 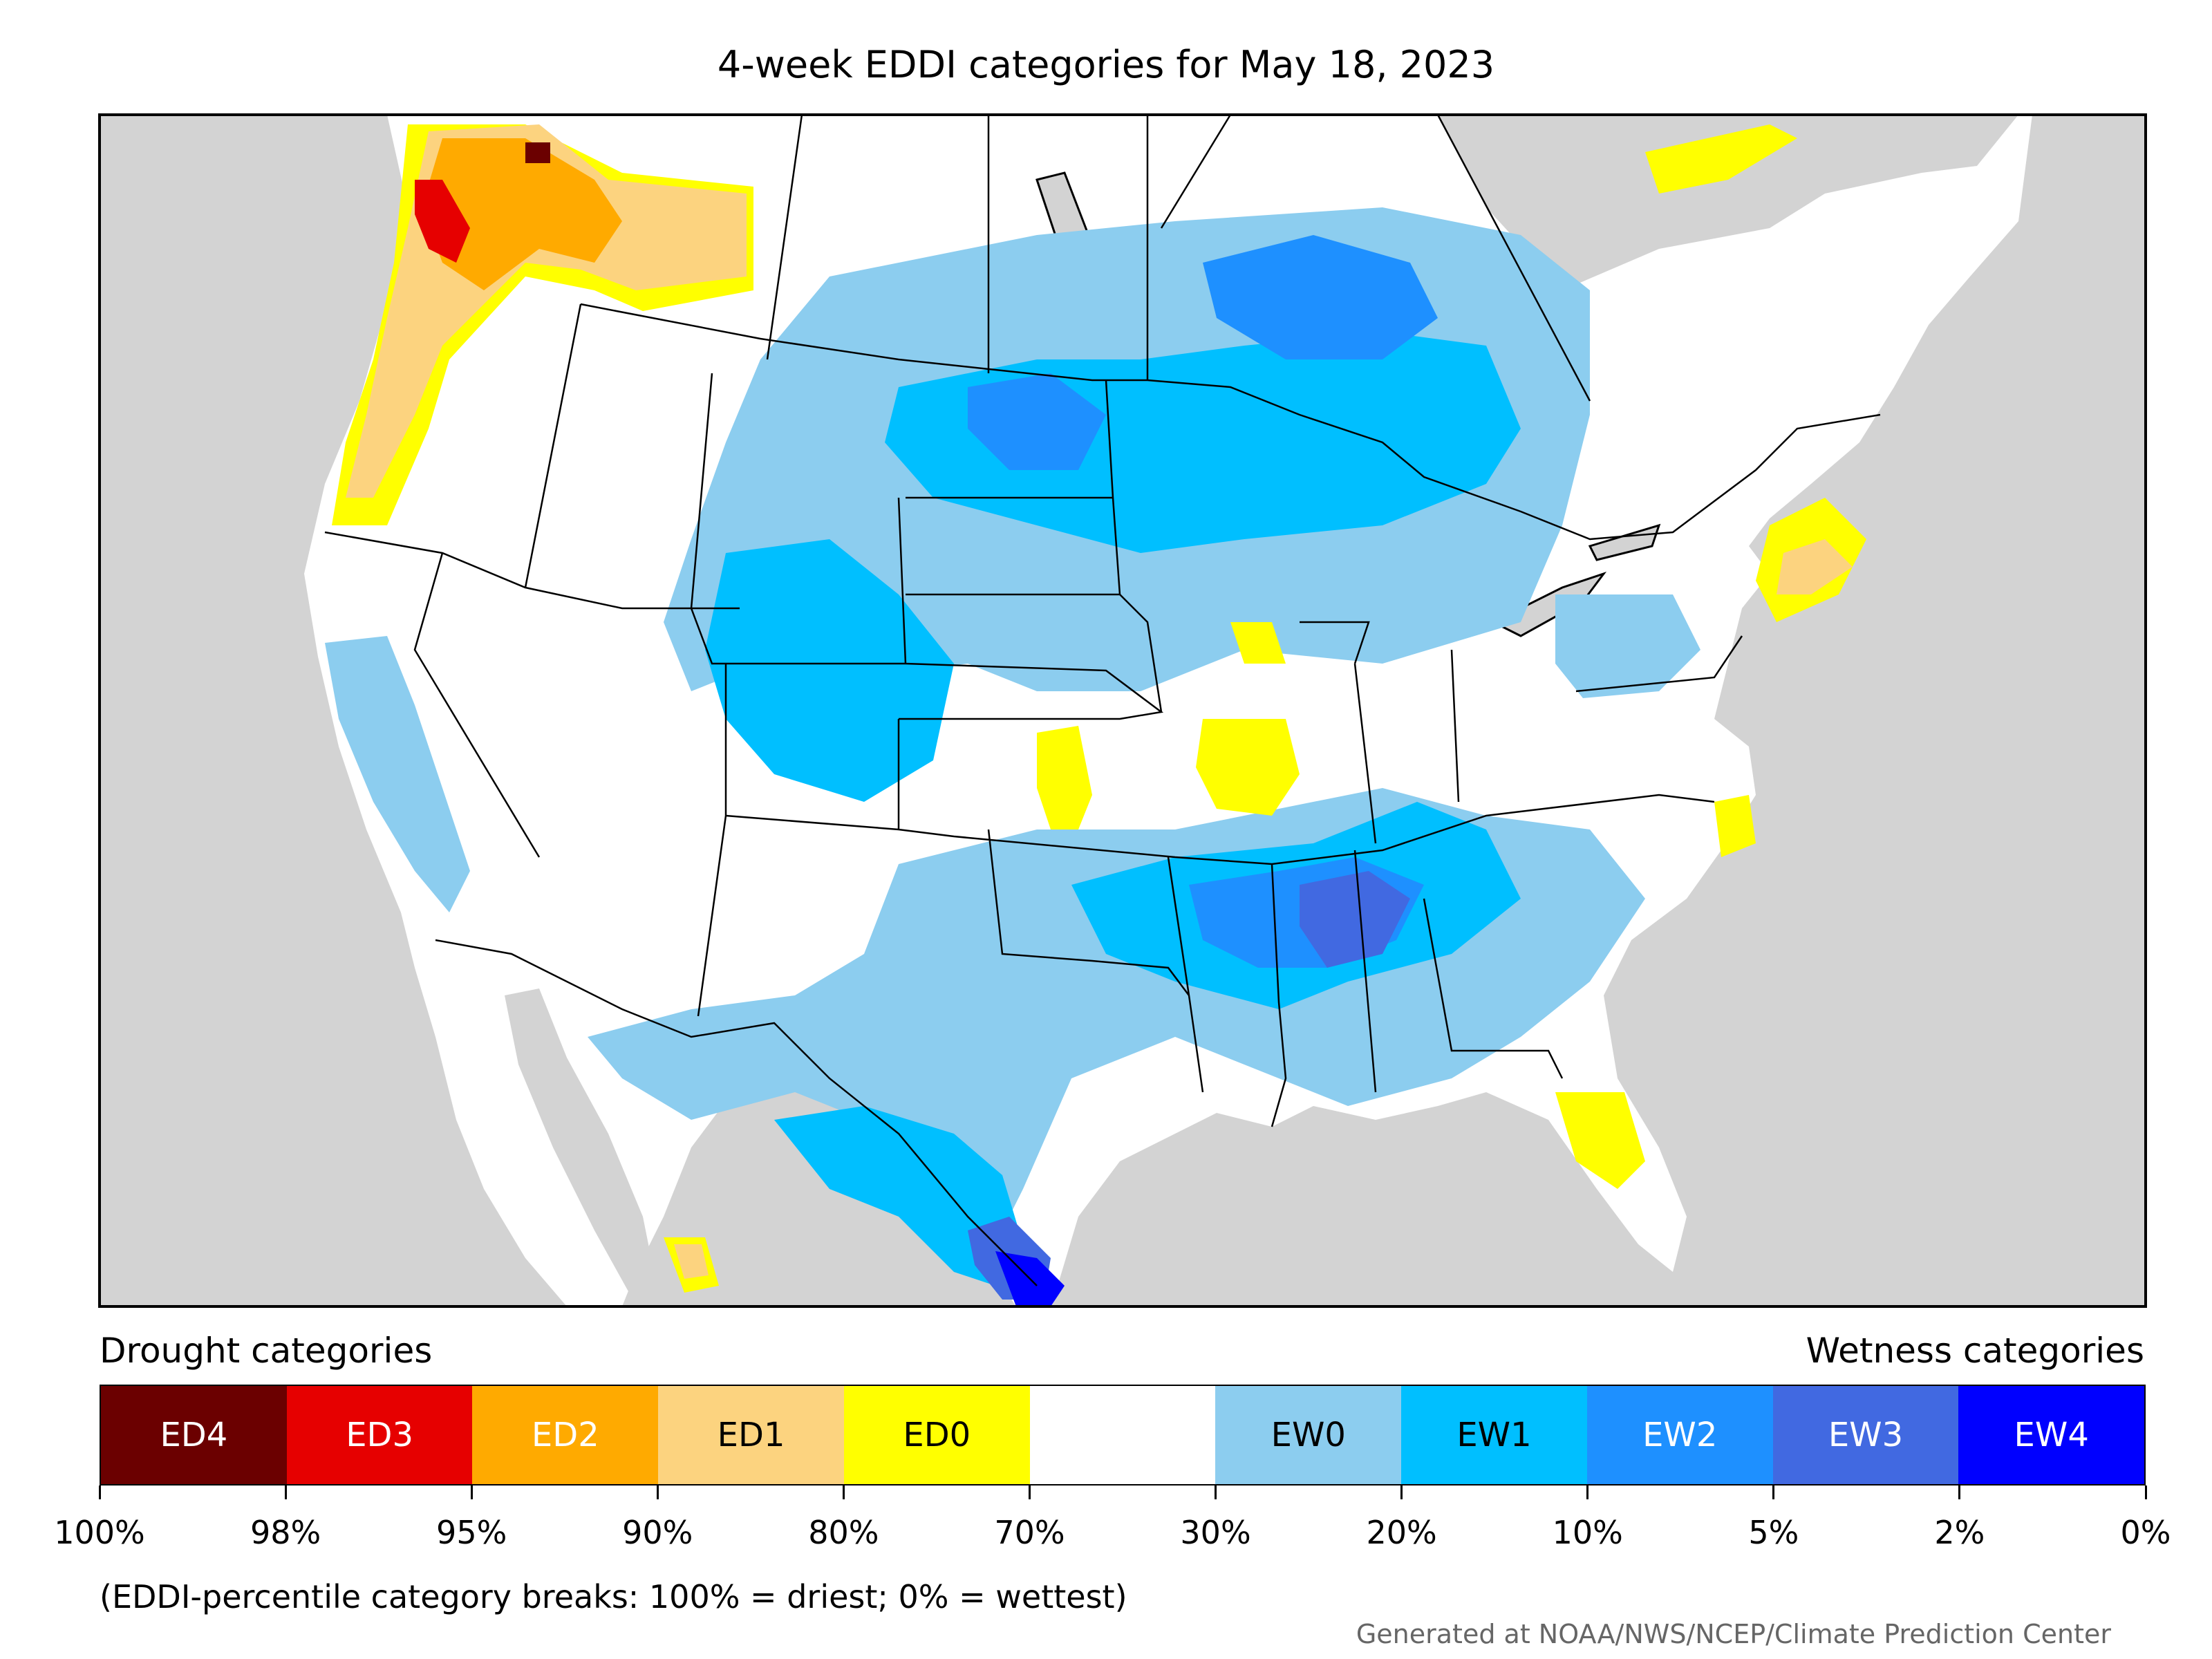 I want to click on ed0-illinois, so click(x=1258, y=643).